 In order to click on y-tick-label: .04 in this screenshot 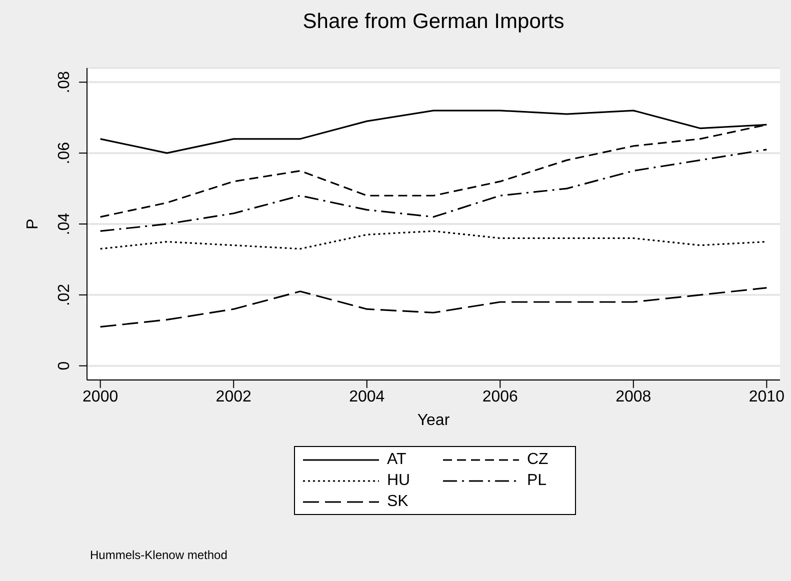, I will do `click(64, 224)`.